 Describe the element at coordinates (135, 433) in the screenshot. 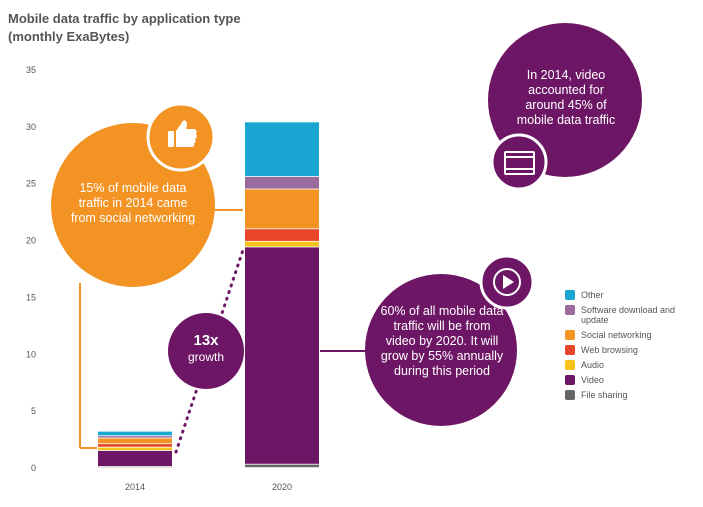

I see `bar-segment-other-2014` at that location.